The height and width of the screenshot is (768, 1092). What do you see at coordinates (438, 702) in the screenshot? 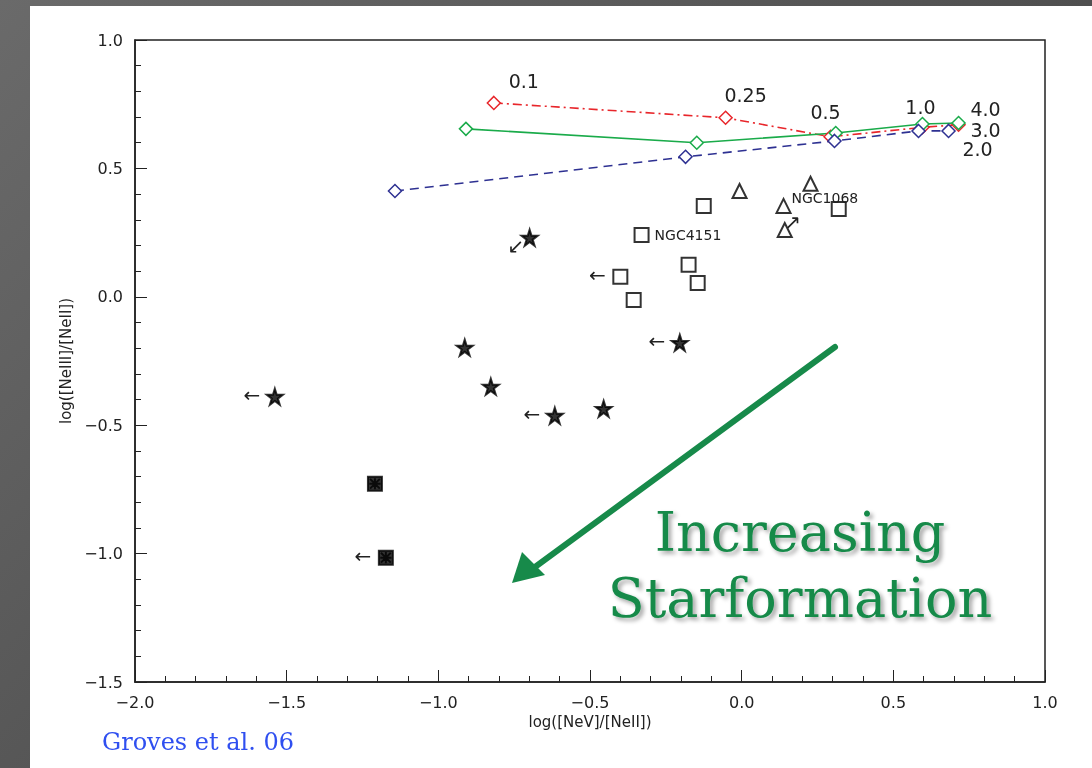
I see `x-tick-label: −1.0` at bounding box center [438, 702].